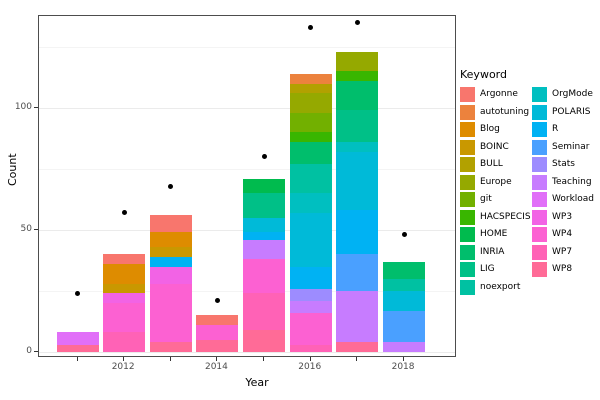 The height and width of the screenshot is (400, 600). I want to click on bar-segment-2011-WP8, so click(77, 348).